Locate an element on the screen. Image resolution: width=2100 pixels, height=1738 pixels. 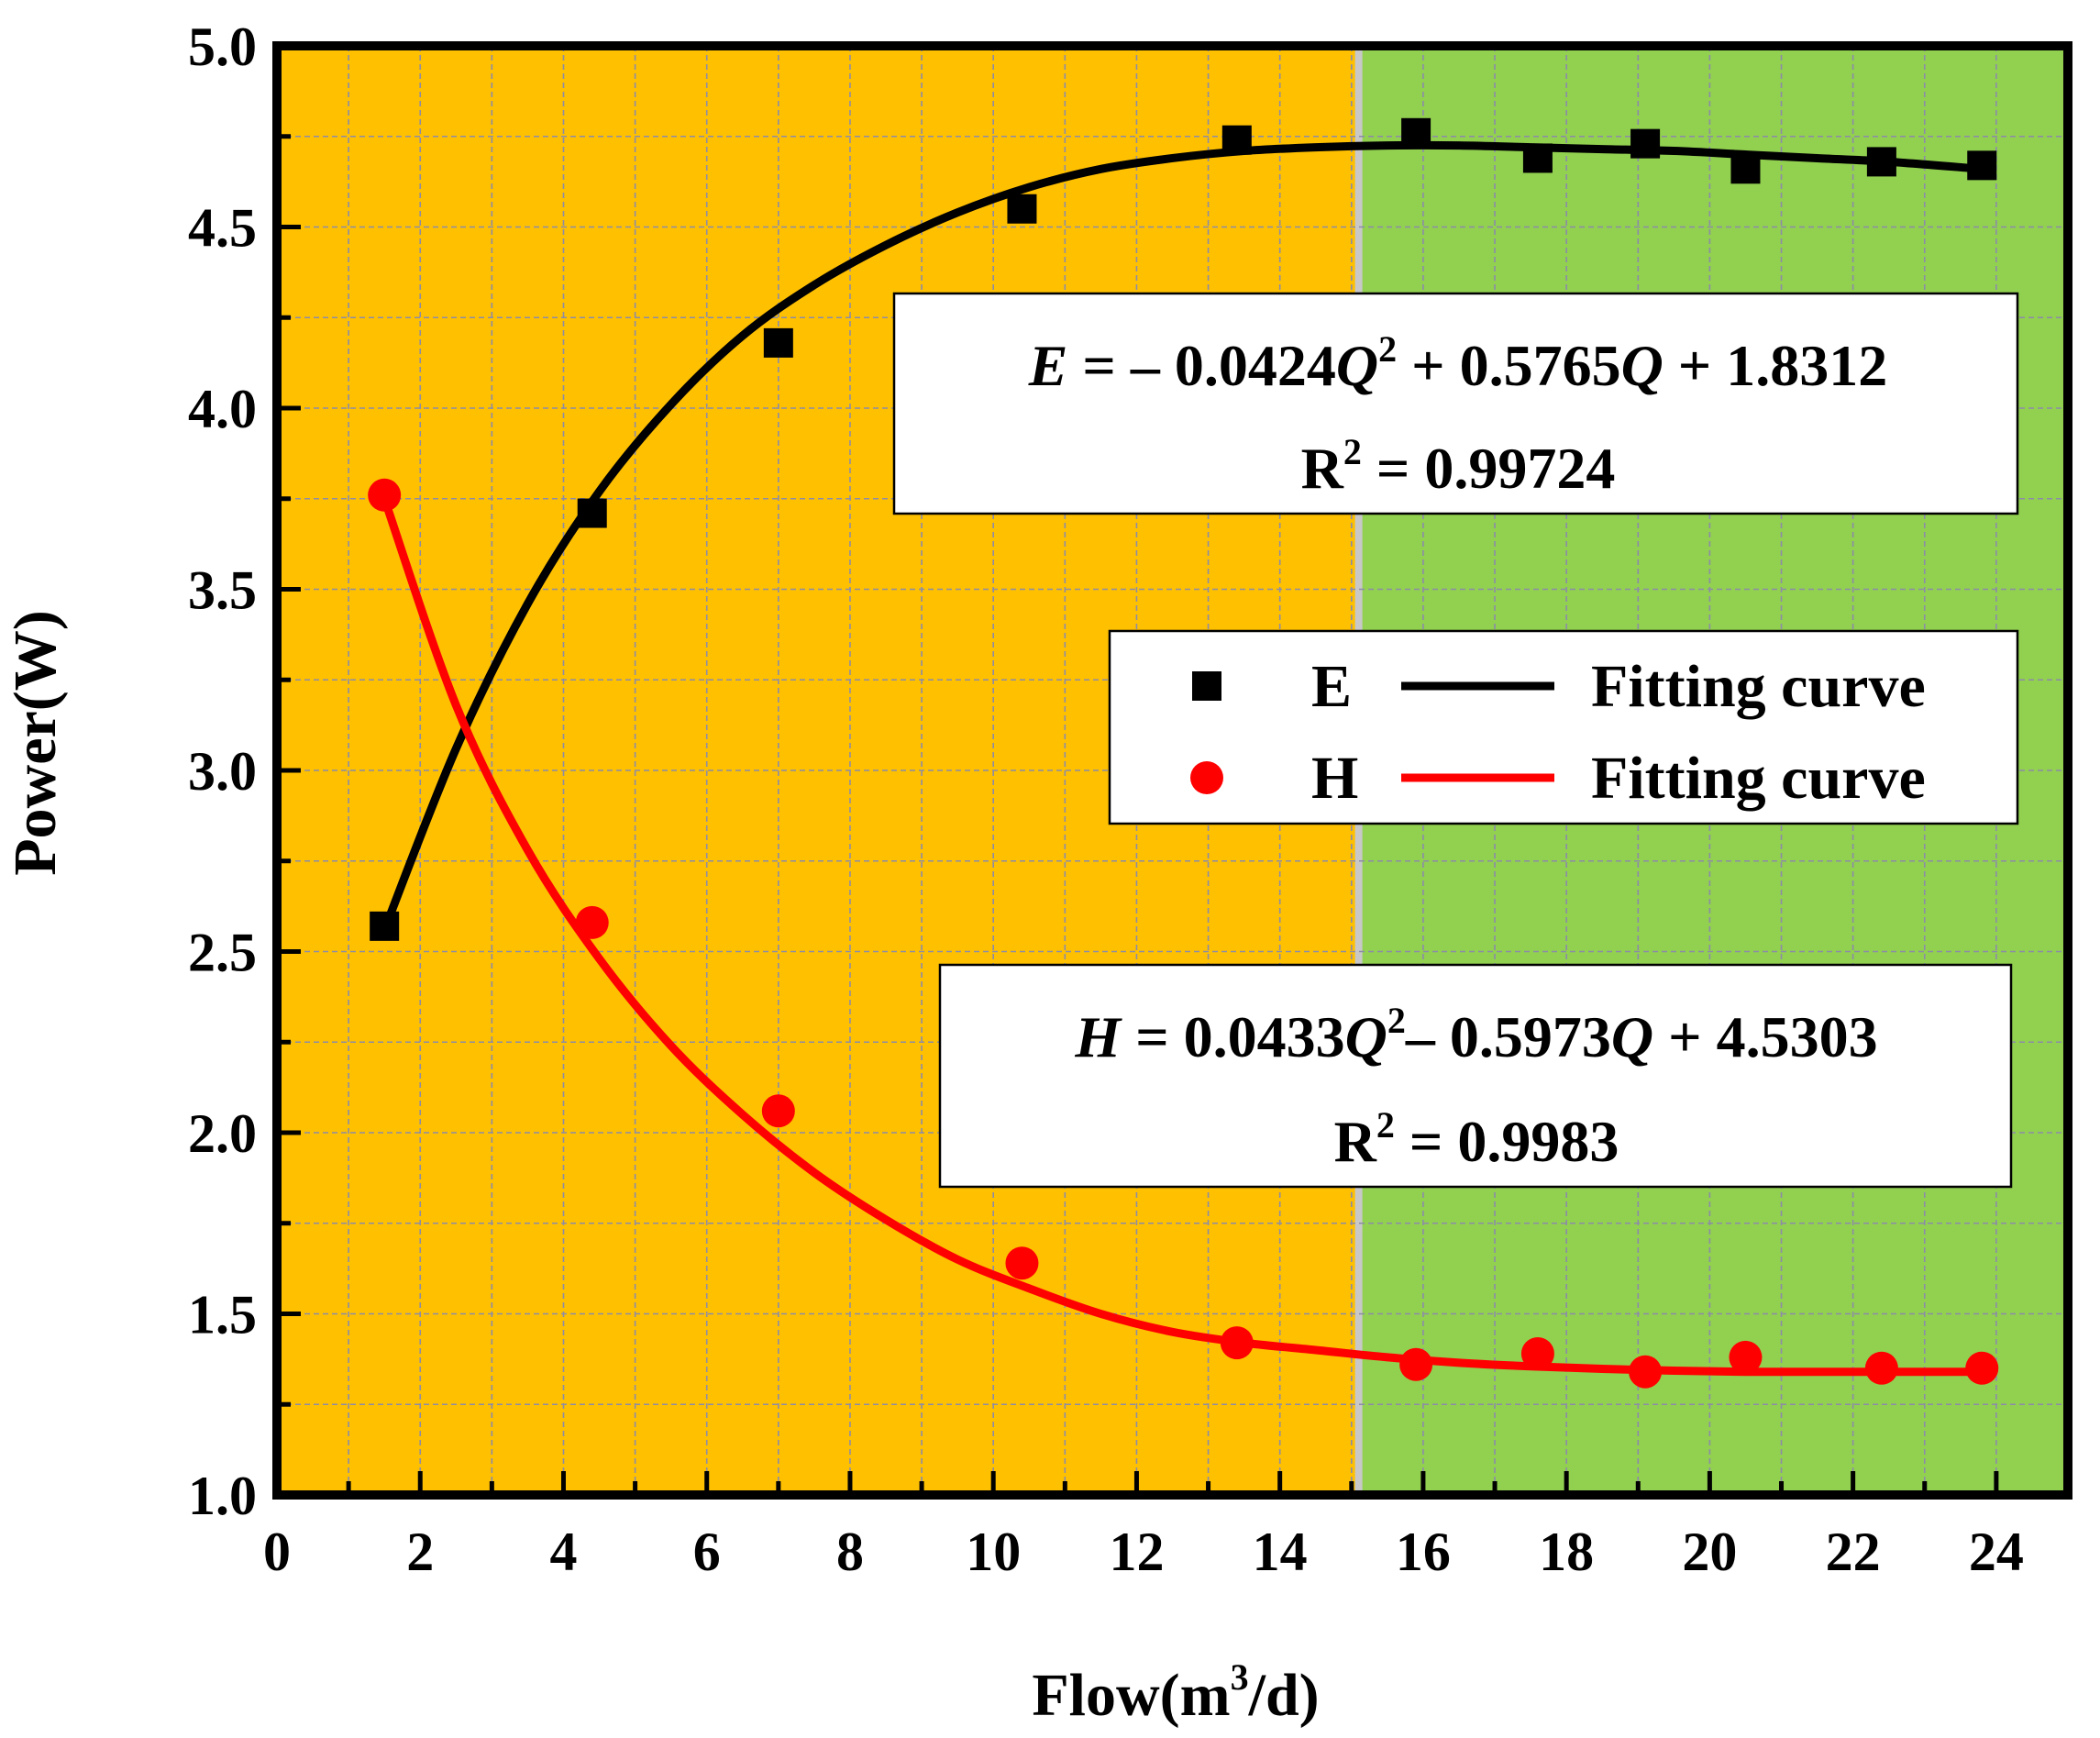
x-tick-label: 24 is located at coordinates (1996, 1552).